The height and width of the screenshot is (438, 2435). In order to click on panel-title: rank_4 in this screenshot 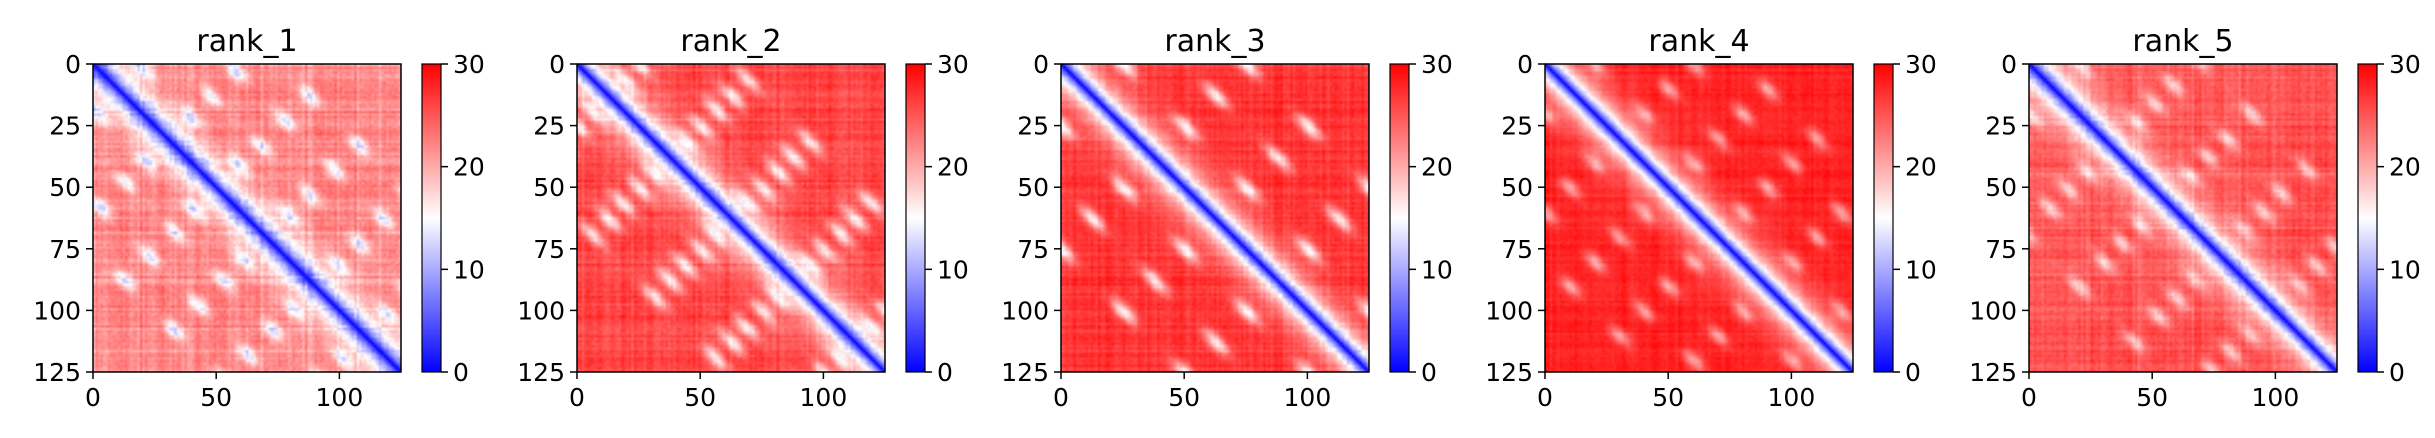, I will do `click(1698, 41)`.